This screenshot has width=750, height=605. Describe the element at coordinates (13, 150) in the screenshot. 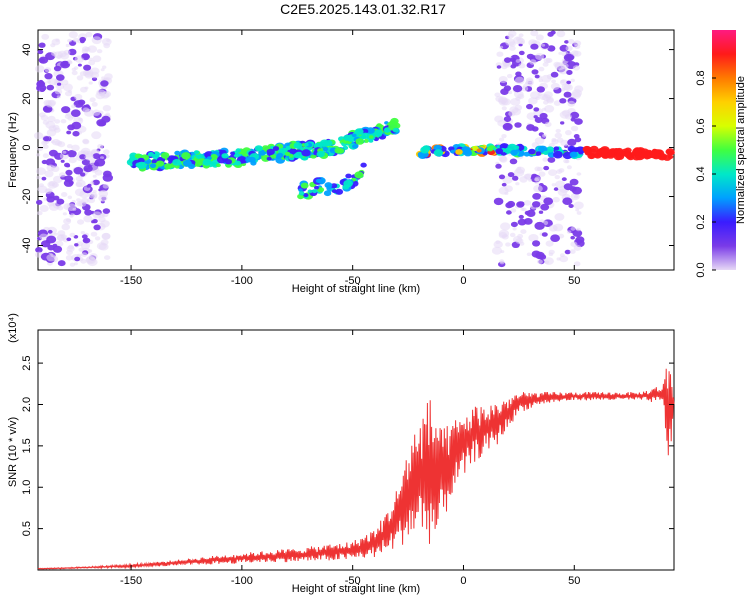

I see `spectrogram-y-label: Frequency (Hz)` at that location.